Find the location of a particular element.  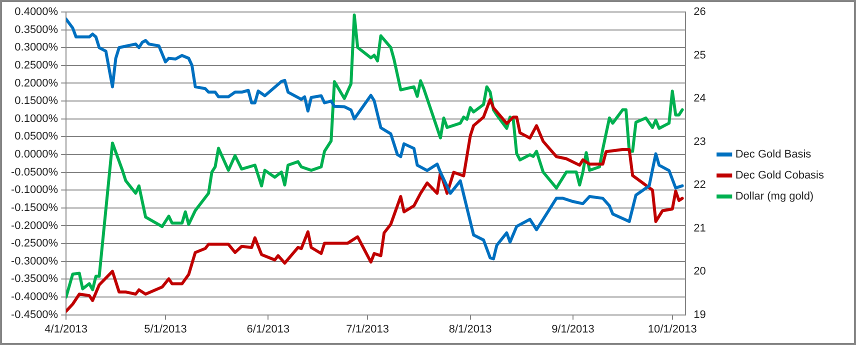

legend-label: Dollar (mg gold) is located at coordinates (774, 196).